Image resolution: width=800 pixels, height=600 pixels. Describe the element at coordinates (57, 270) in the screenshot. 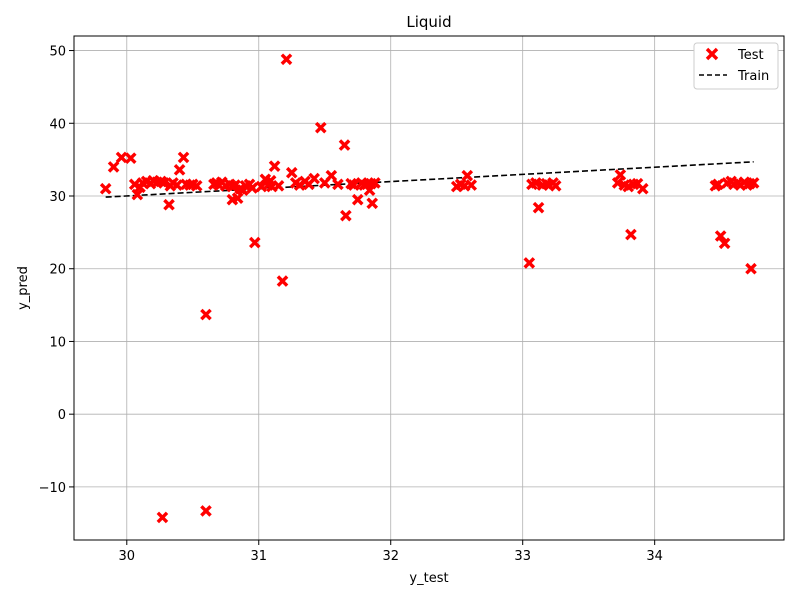

I see `y-tick-label: 20` at that location.